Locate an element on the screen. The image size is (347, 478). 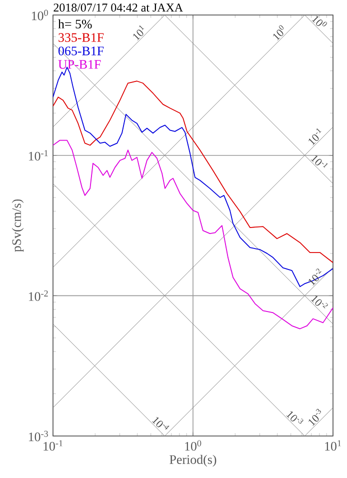
y-tick-label: 10$^{-2}$ is located at coordinates (38, 295).